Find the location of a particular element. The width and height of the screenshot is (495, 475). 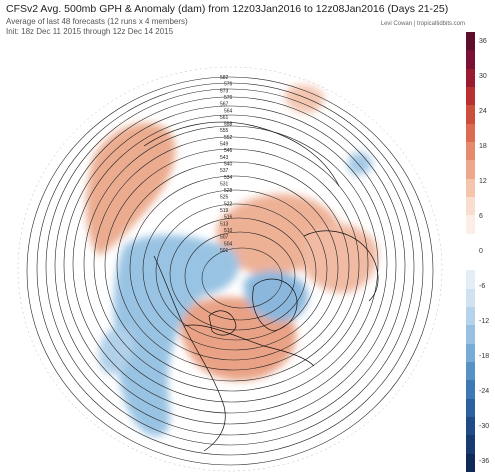

colorbar-tick-label: -36 is located at coordinates (484, 461).